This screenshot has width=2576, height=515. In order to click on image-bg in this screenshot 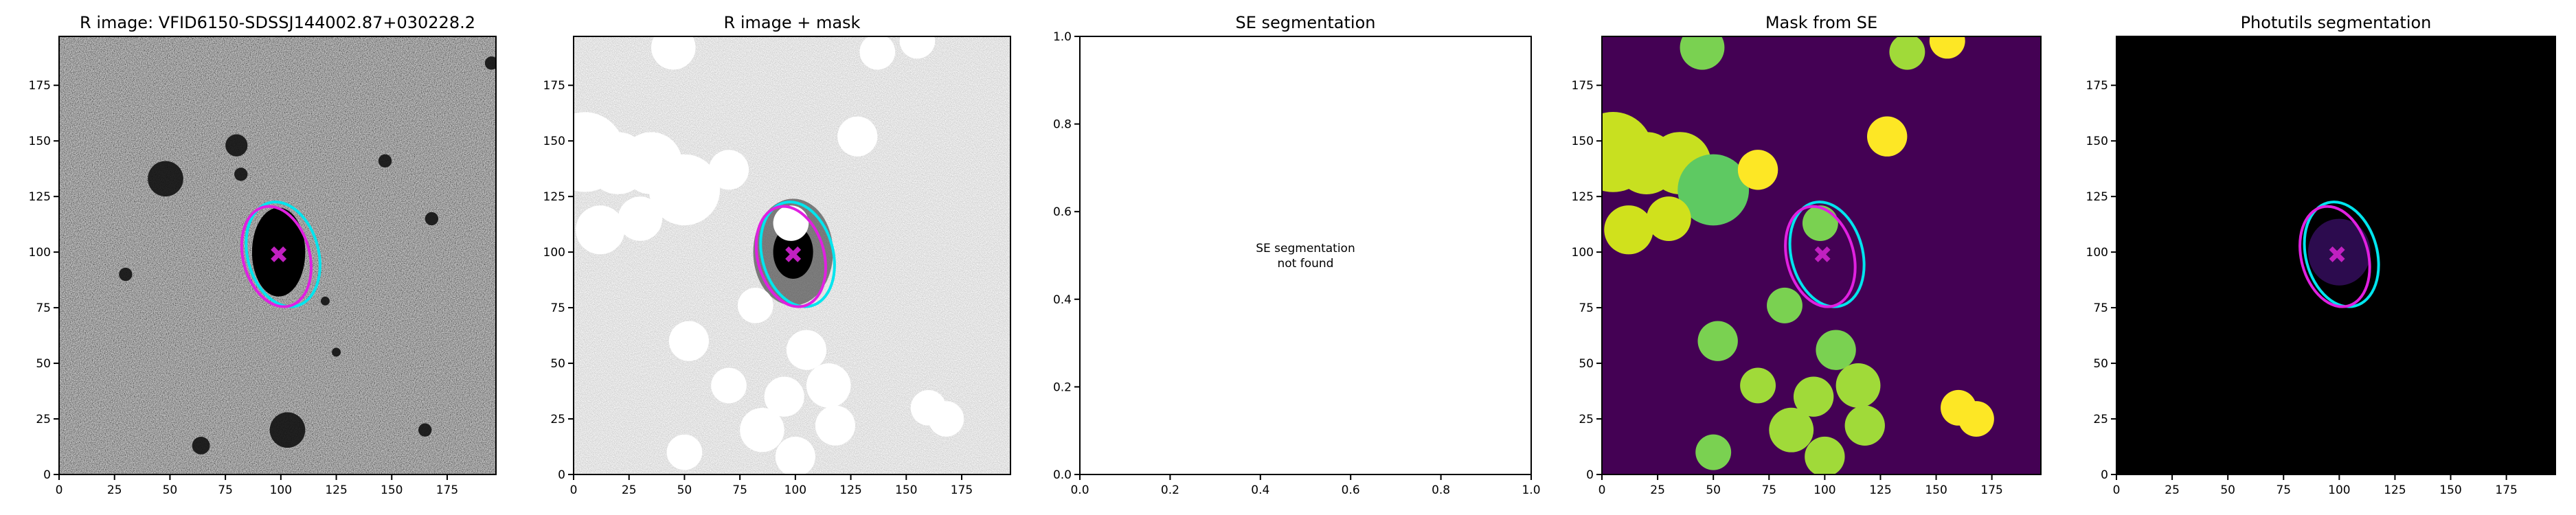, I will do `click(1305, 255)`.